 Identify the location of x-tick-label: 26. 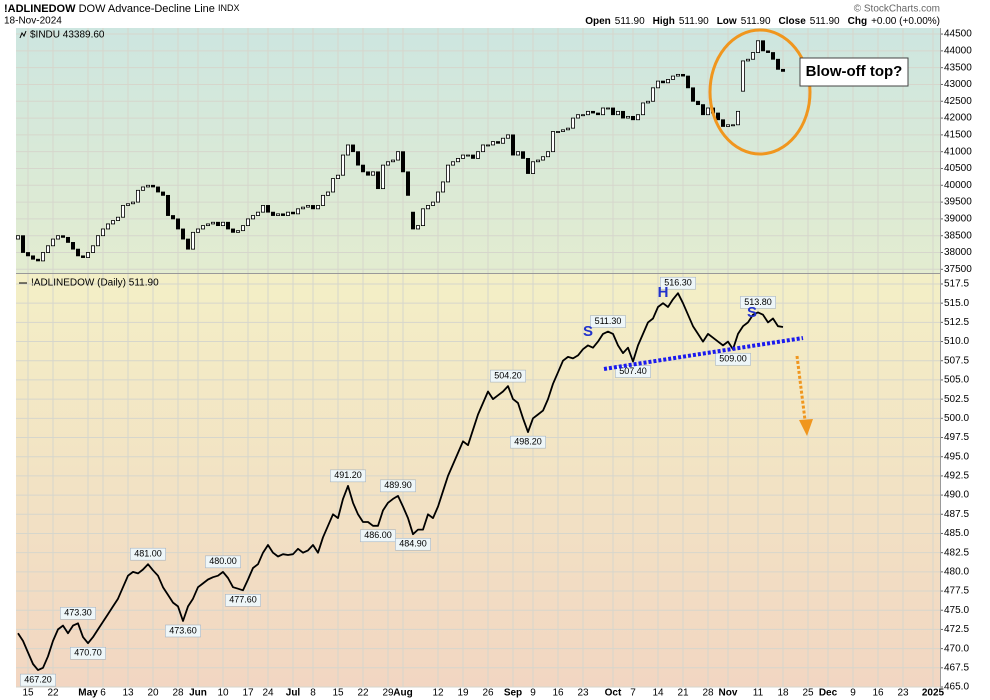
(488, 693).